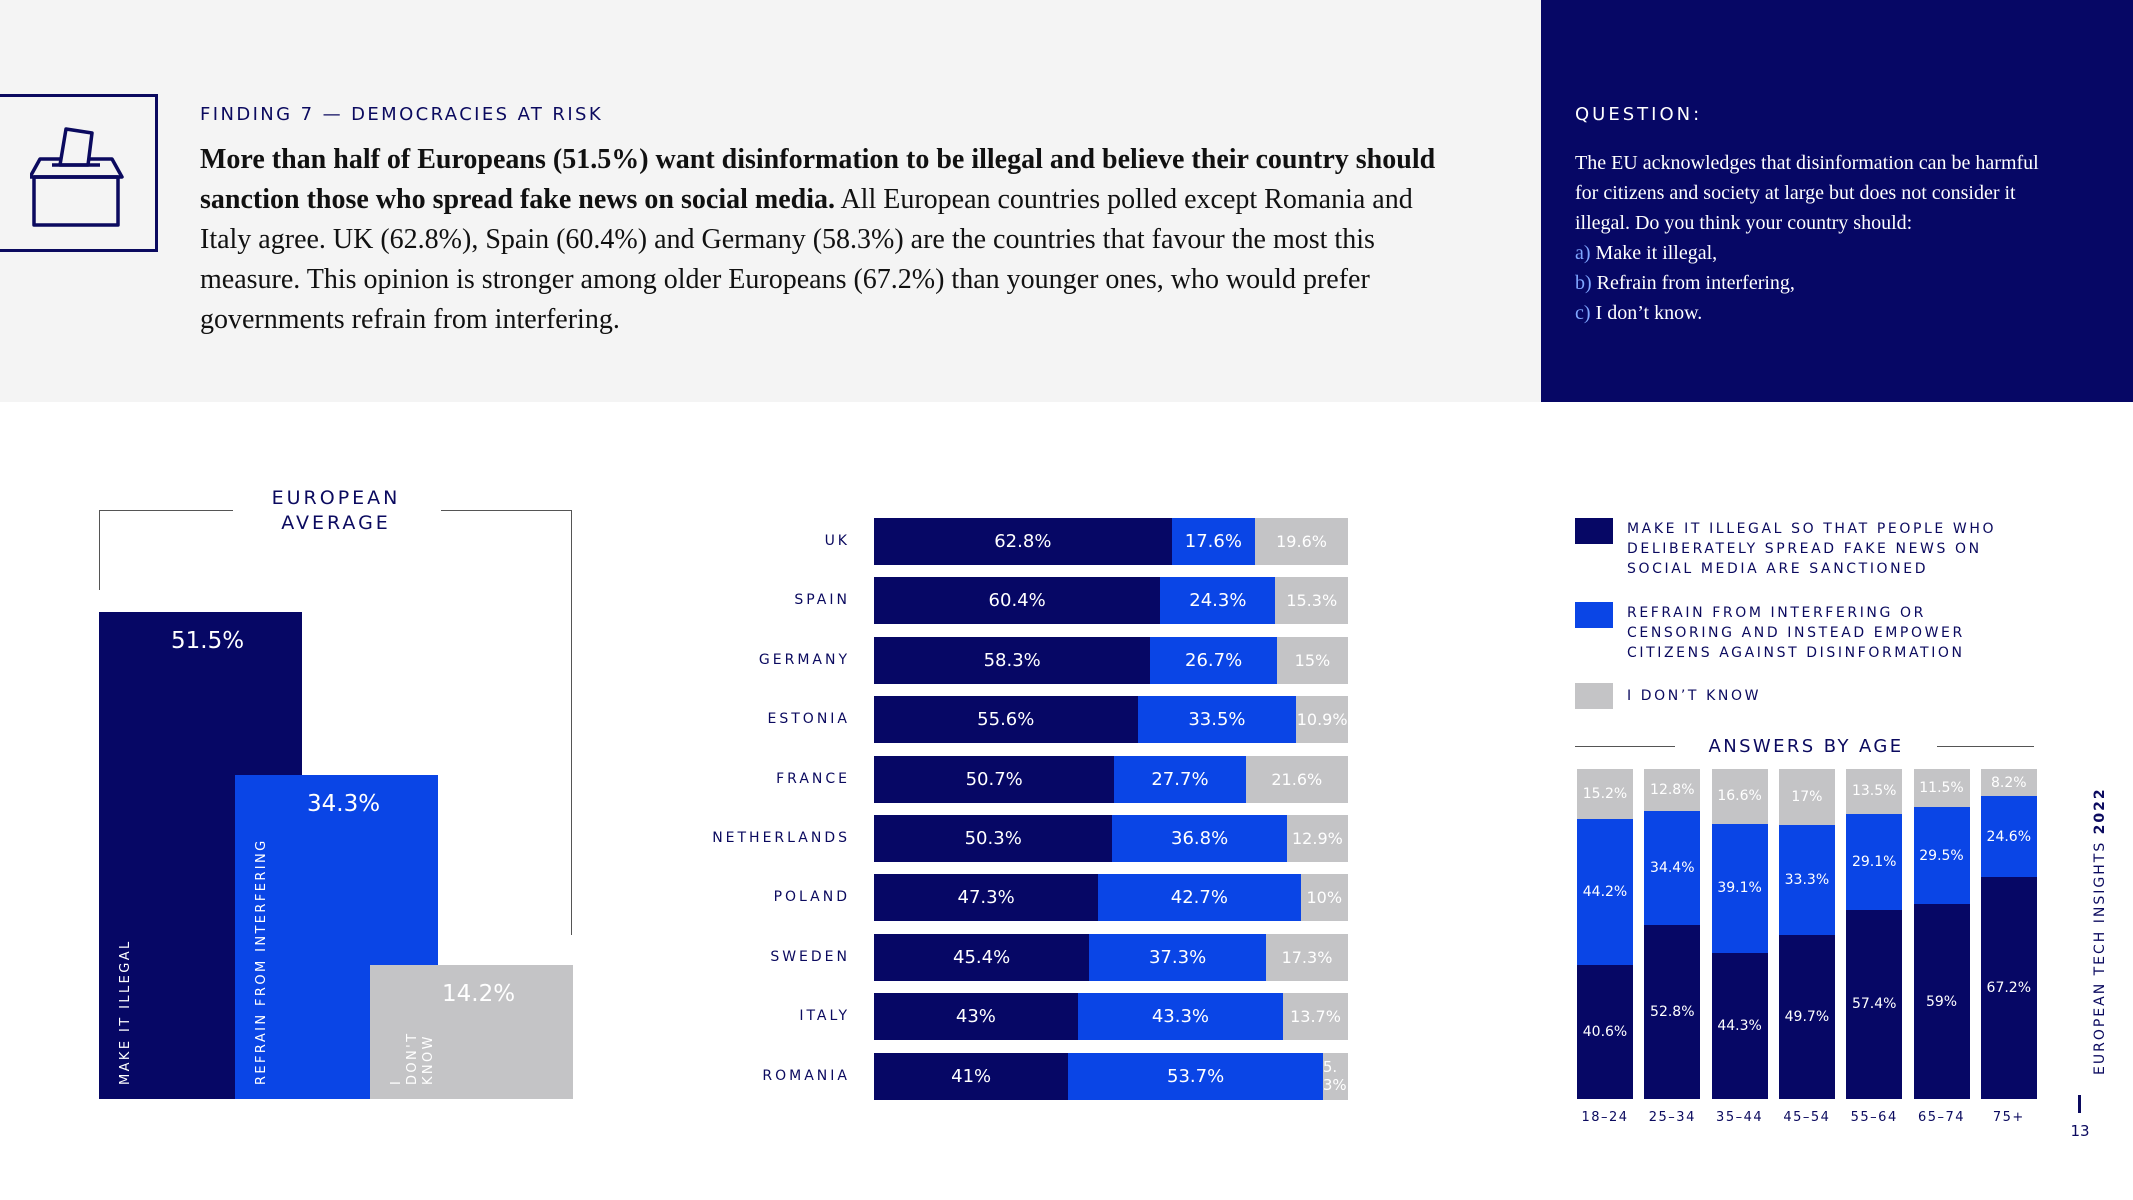  I want to click on age-bar-segment: 15.2%, so click(1605, 794).